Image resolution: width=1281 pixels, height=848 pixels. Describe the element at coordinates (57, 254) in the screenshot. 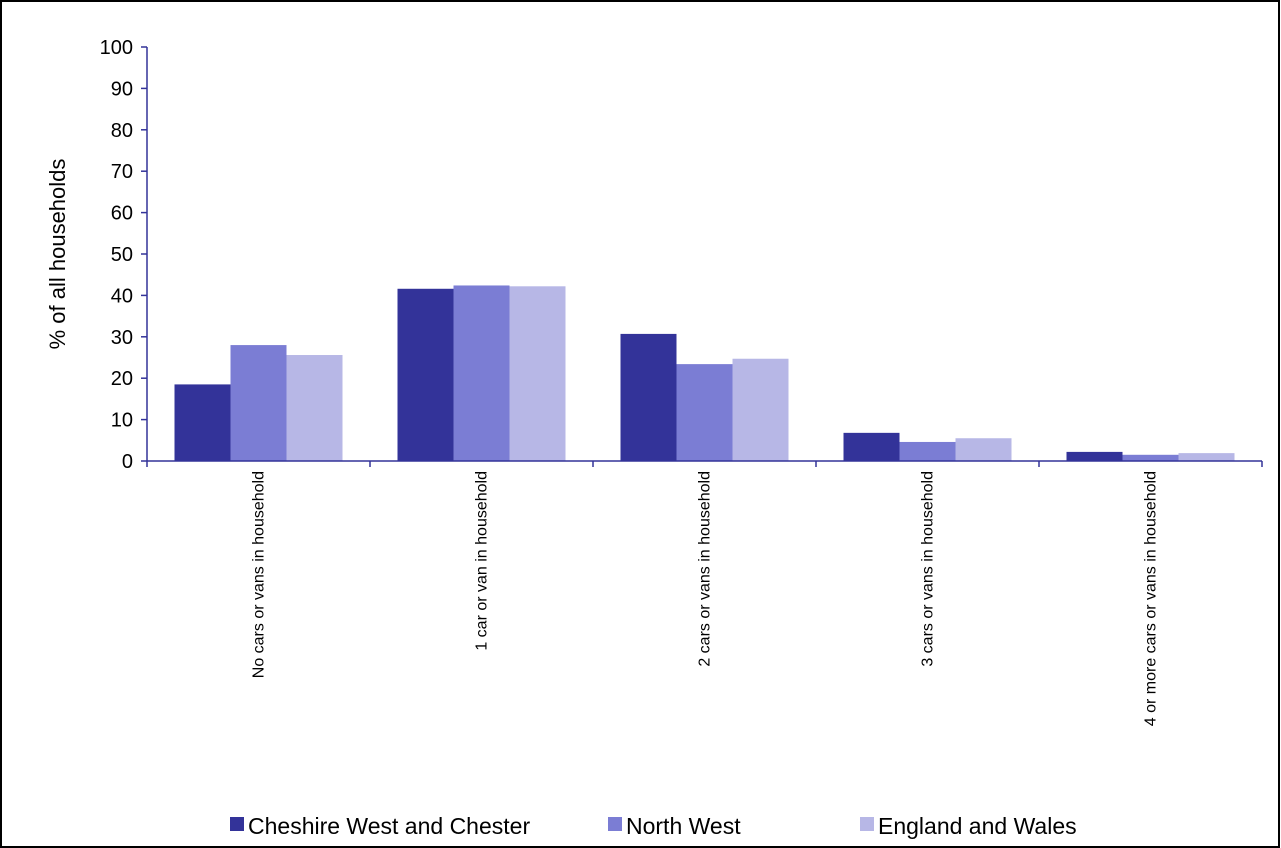

I see `y-axis-title: % of all households` at that location.